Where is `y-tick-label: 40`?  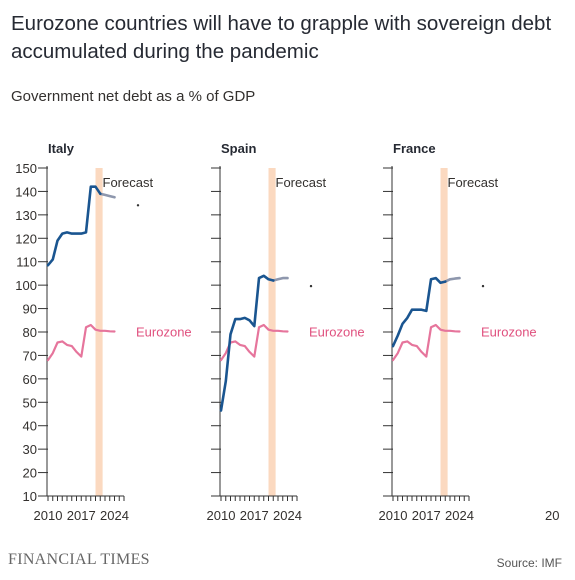 y-tick-label: 40 is located at coordinates (30, 426).